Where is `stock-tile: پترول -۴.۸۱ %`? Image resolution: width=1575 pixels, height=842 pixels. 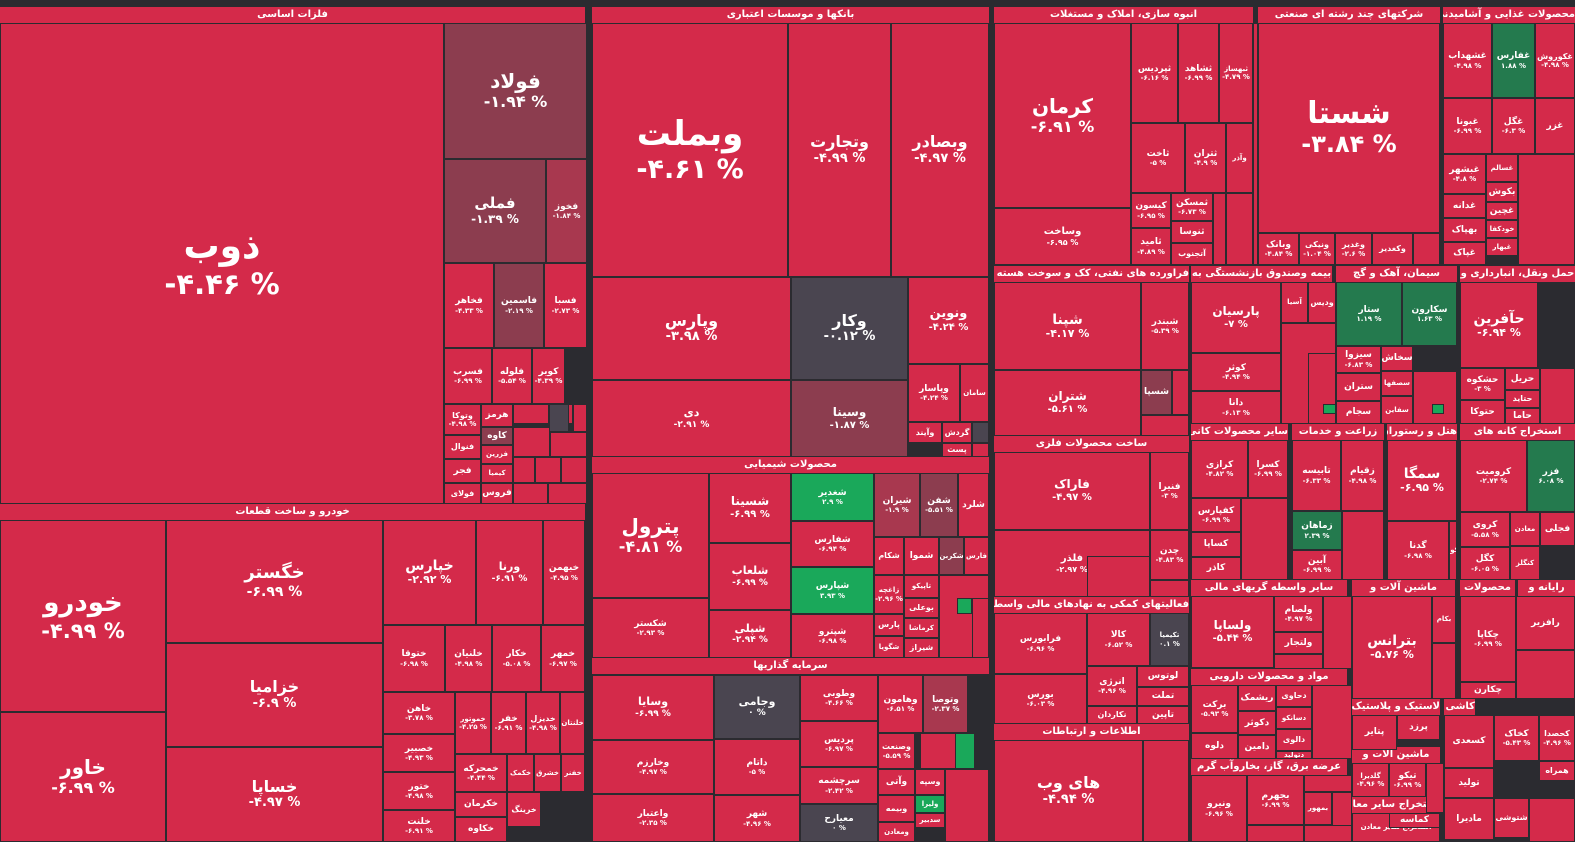
stock-tile: پترول -۴.۸۱ % is located at coordinates (650, 535).